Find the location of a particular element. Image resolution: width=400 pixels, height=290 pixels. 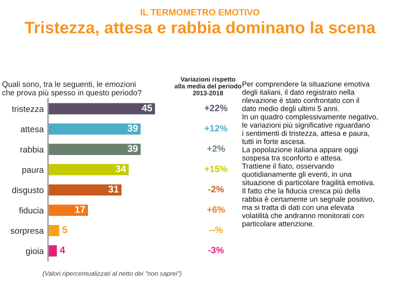

y-tick-label: rabbia is located at coordinates (32, 149).